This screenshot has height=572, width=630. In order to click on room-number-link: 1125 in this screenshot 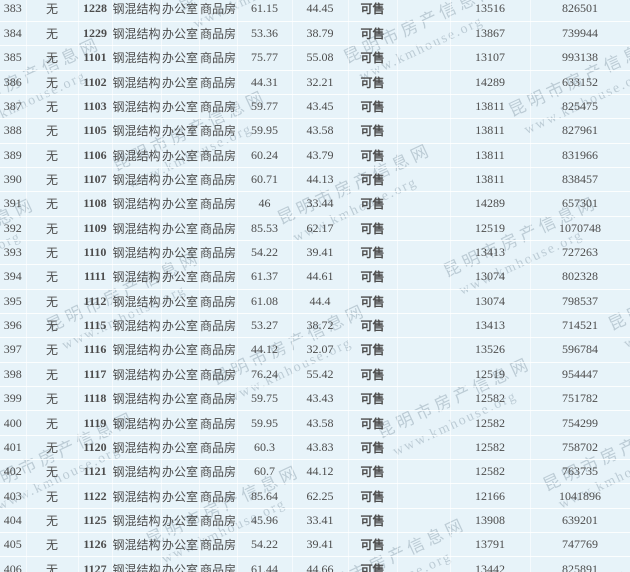, I will do `click(95, 521)`.